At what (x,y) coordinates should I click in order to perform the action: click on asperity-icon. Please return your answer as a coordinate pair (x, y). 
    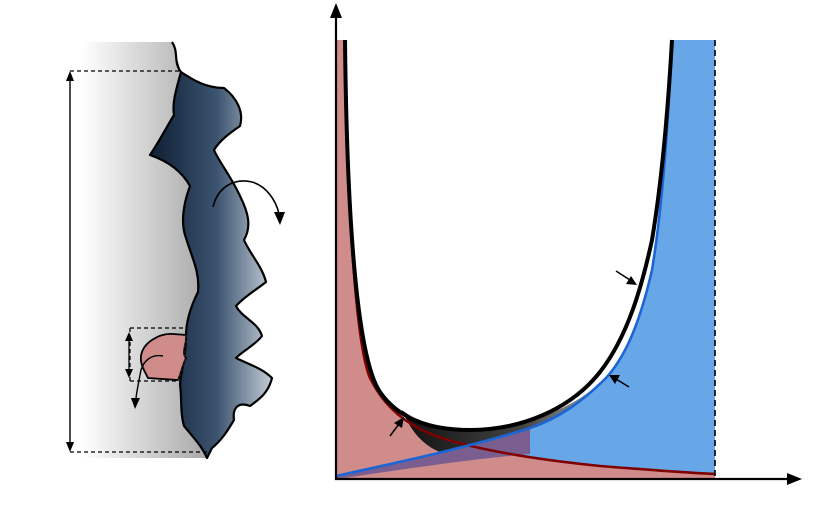
    Looking at the image, I should click on (156, 368).